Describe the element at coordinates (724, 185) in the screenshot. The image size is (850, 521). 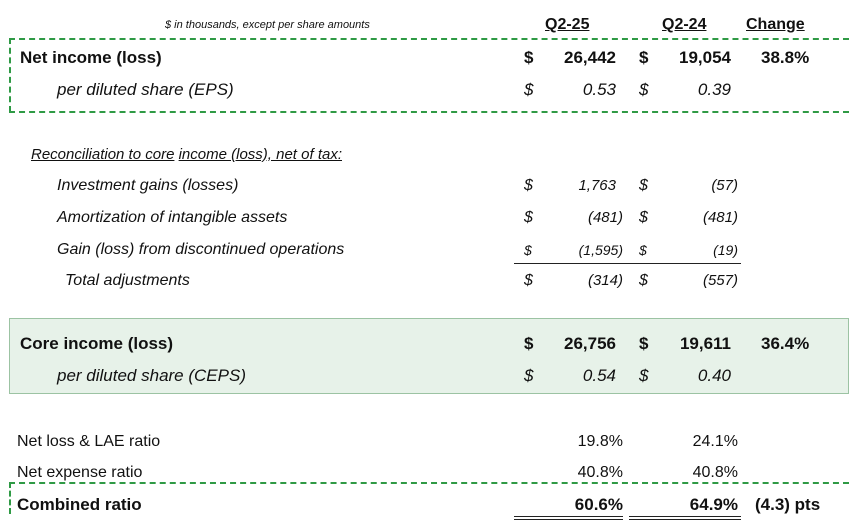
I see `investment-gains-q2-24-value: (57)` at that location.